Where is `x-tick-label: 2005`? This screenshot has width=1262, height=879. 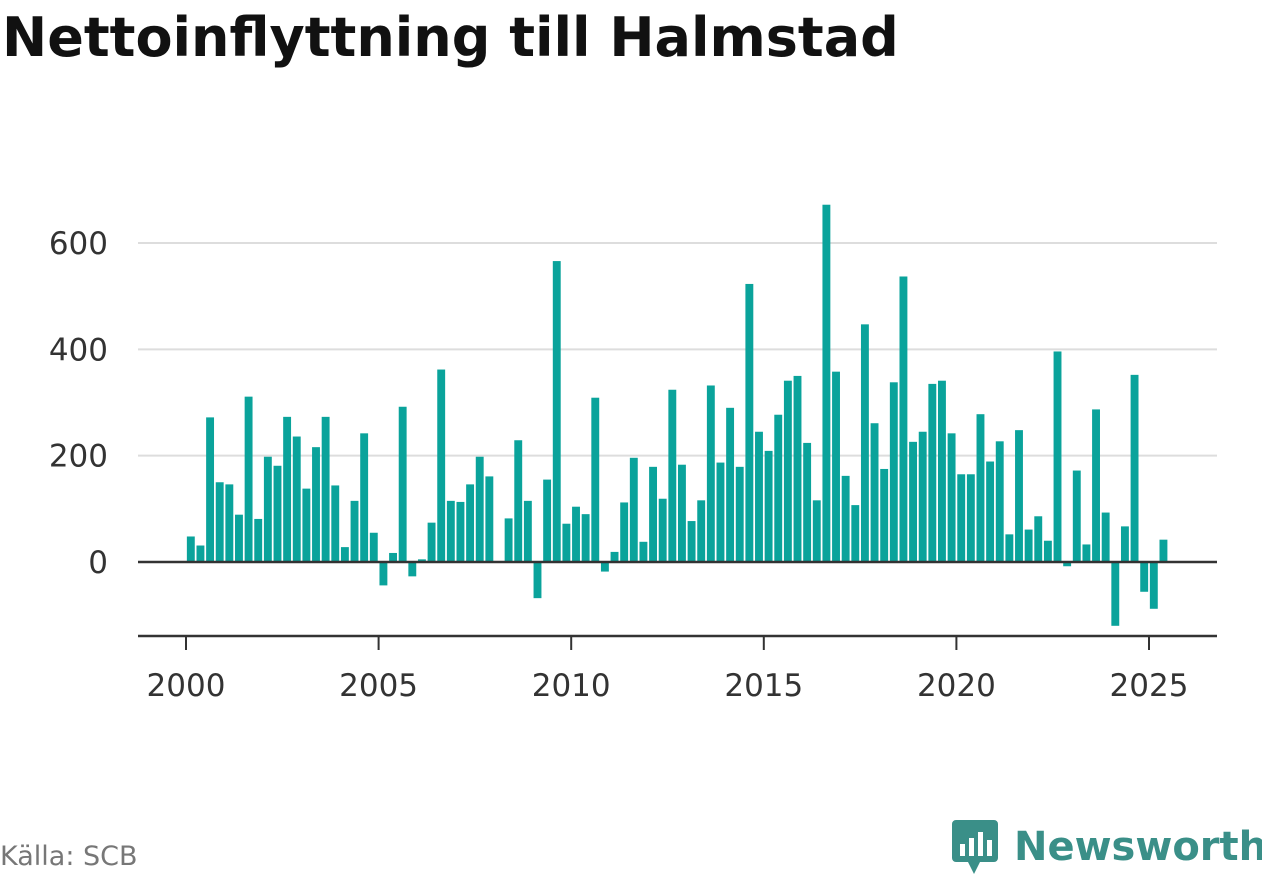 x-tick-label: 2005 is located at coordinates (378, 686).